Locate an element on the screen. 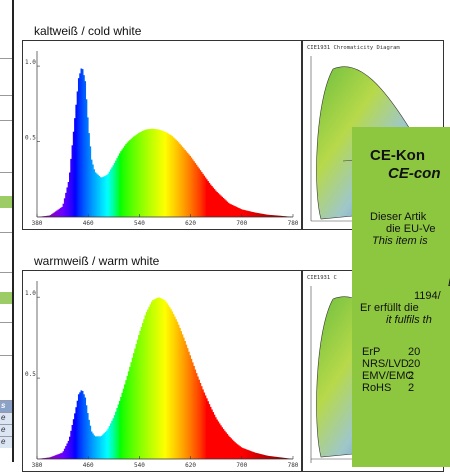 The image size is (450, 472). directive-name: ErP is located at coordinates (385, 352).